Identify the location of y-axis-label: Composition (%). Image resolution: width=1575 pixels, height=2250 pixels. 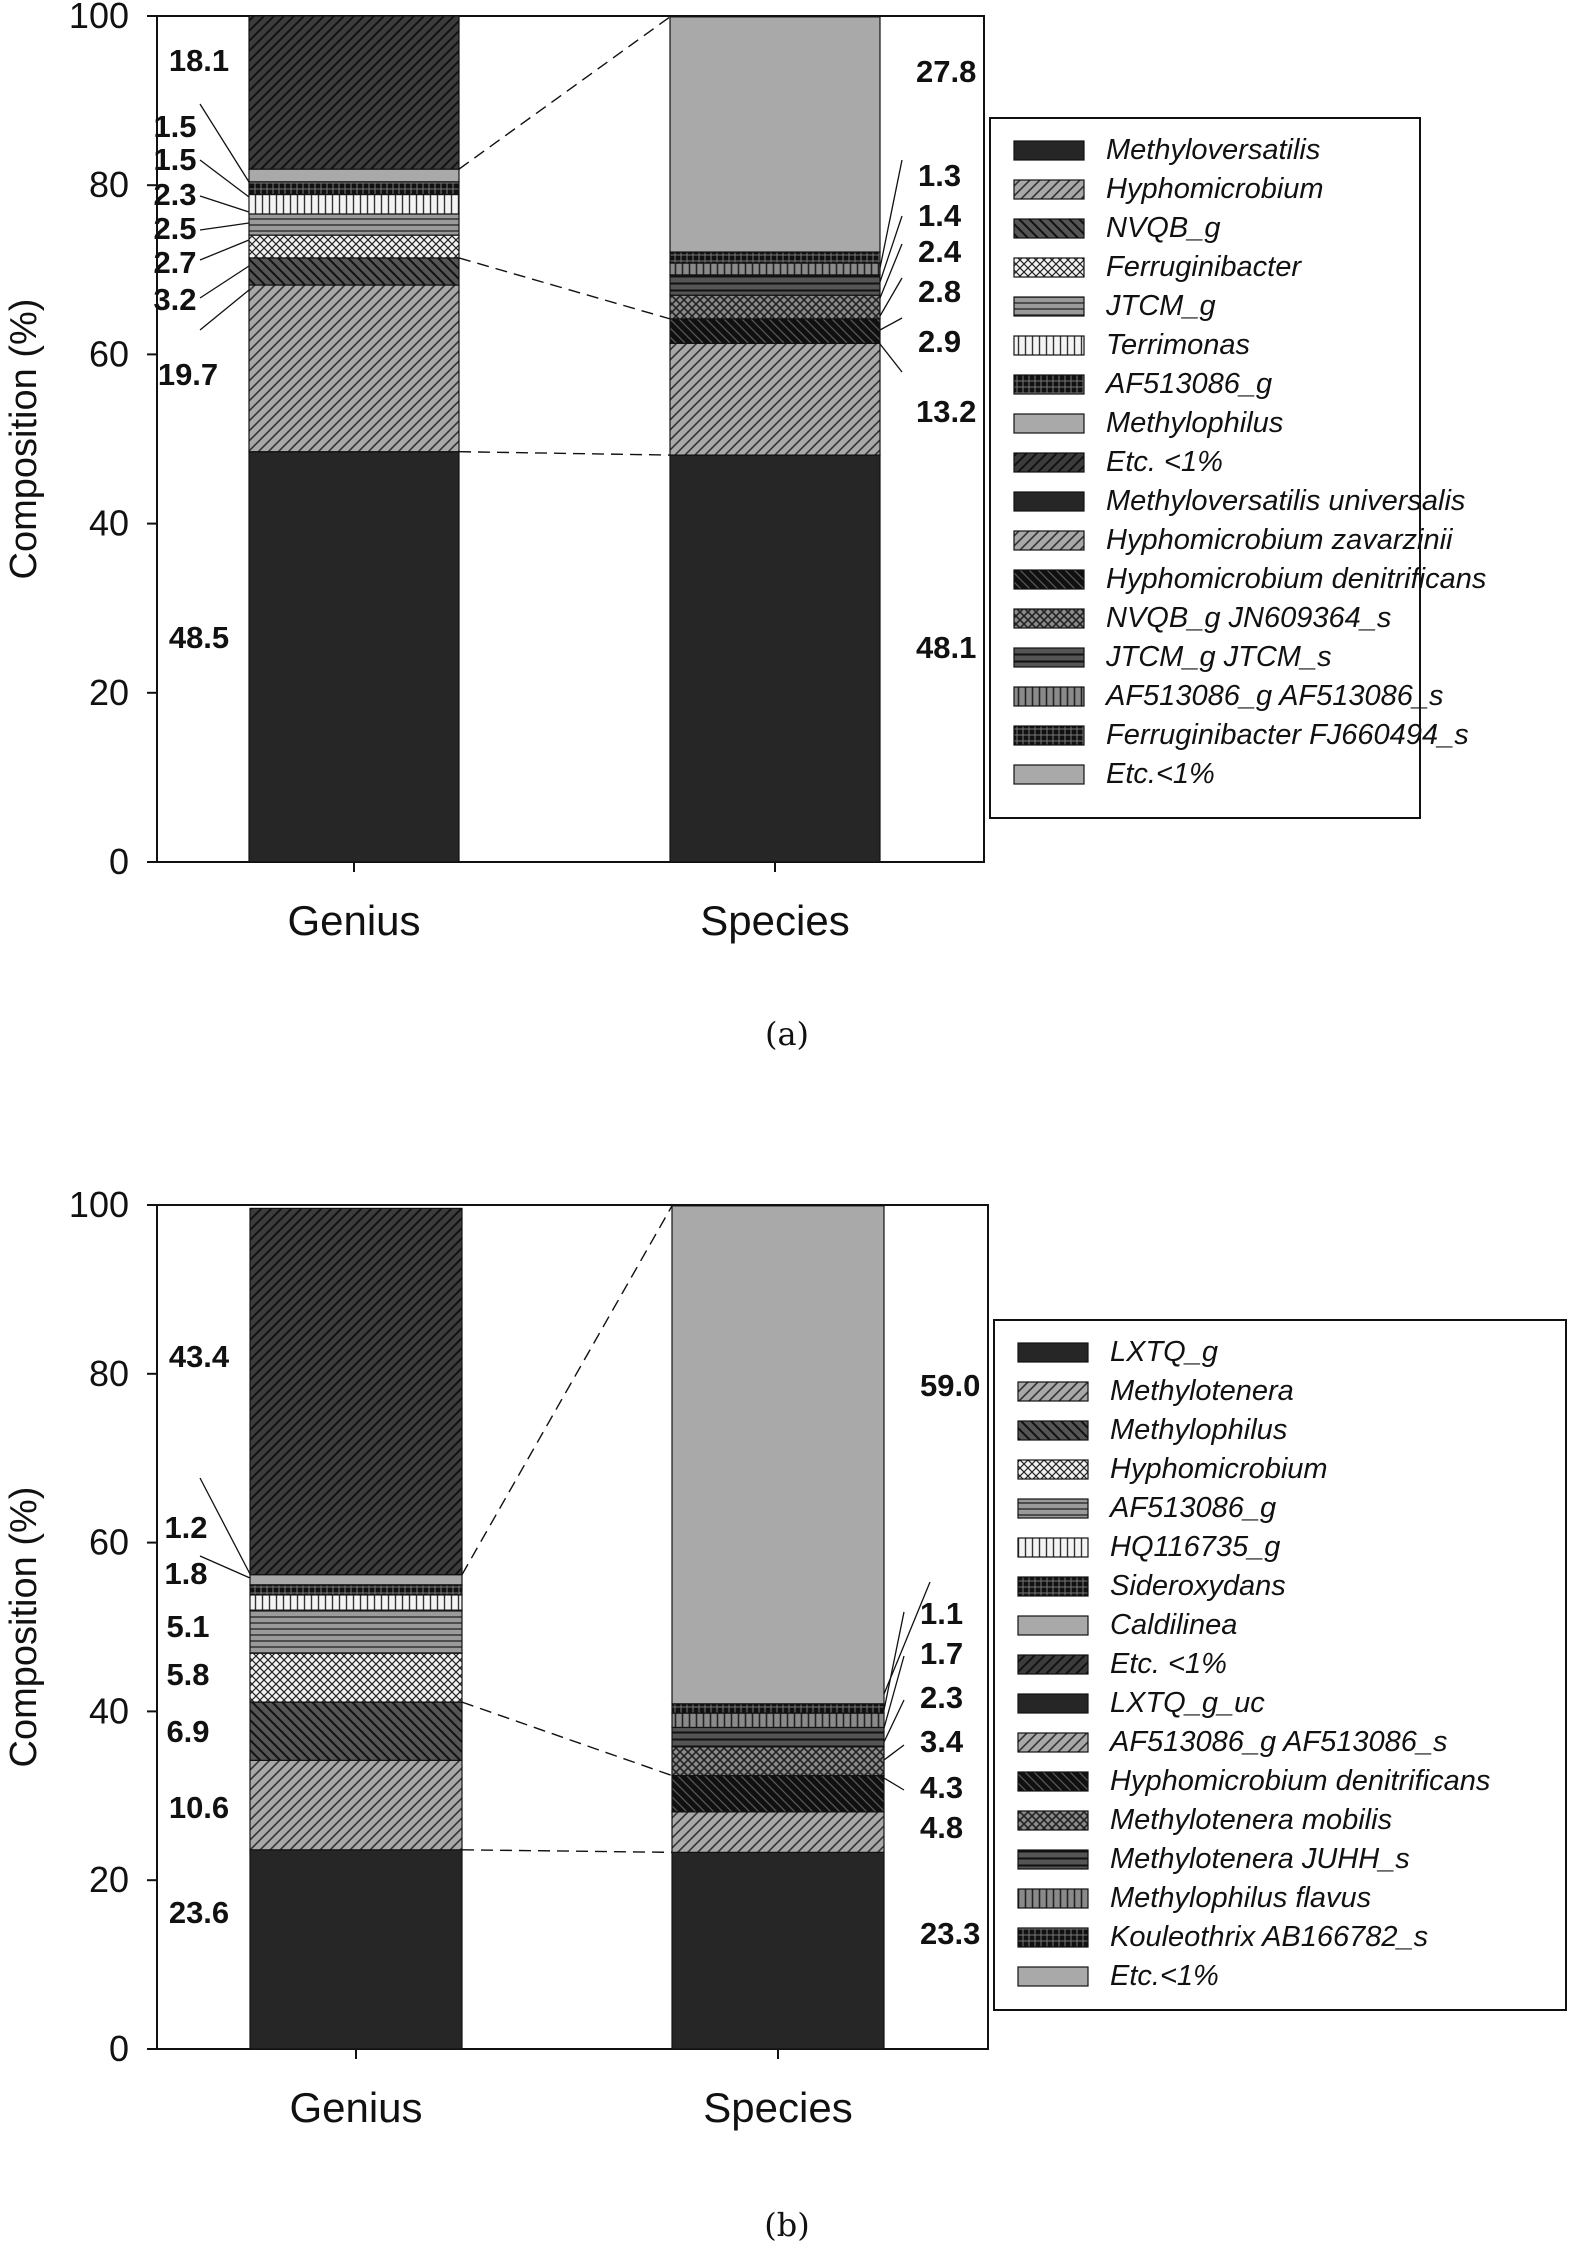
(24, 439).